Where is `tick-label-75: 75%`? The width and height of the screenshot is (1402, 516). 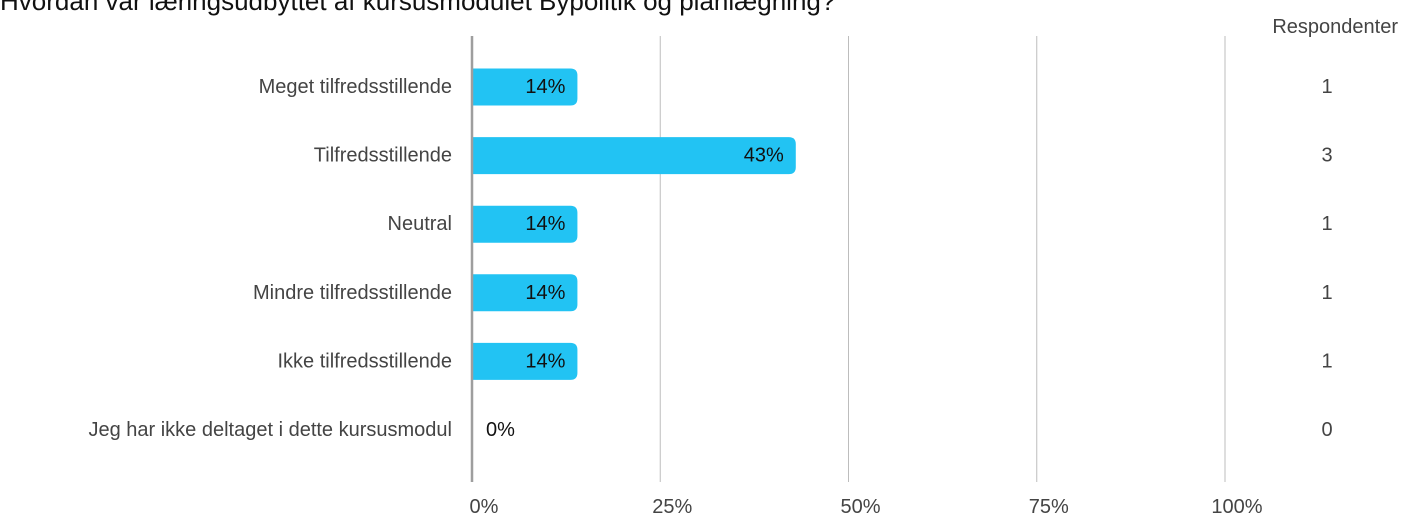 tick-label-75: 75% is located at coordinates (1049, 506).